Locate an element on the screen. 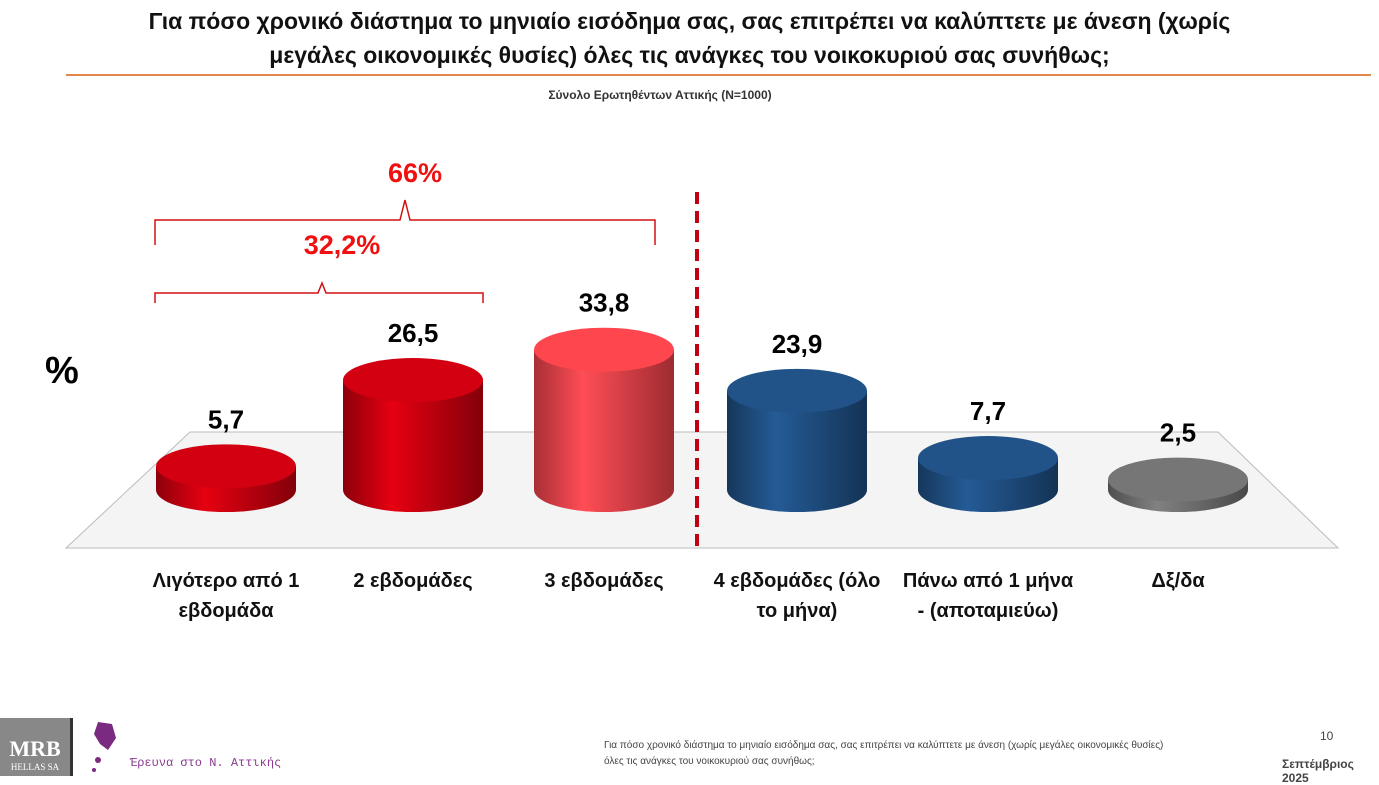 Image resolution: width=1379 pixels, height=785 pixels. footer-date: Σεπτέμβριος 2025 is located at coordinates (1318, 771).